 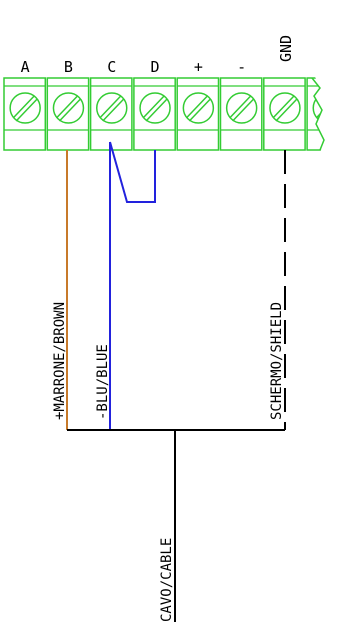 What do you see at coordinates (286, 48) in the screenshot?
I see `terminal-label: GND` at bounding box center [286, 48].